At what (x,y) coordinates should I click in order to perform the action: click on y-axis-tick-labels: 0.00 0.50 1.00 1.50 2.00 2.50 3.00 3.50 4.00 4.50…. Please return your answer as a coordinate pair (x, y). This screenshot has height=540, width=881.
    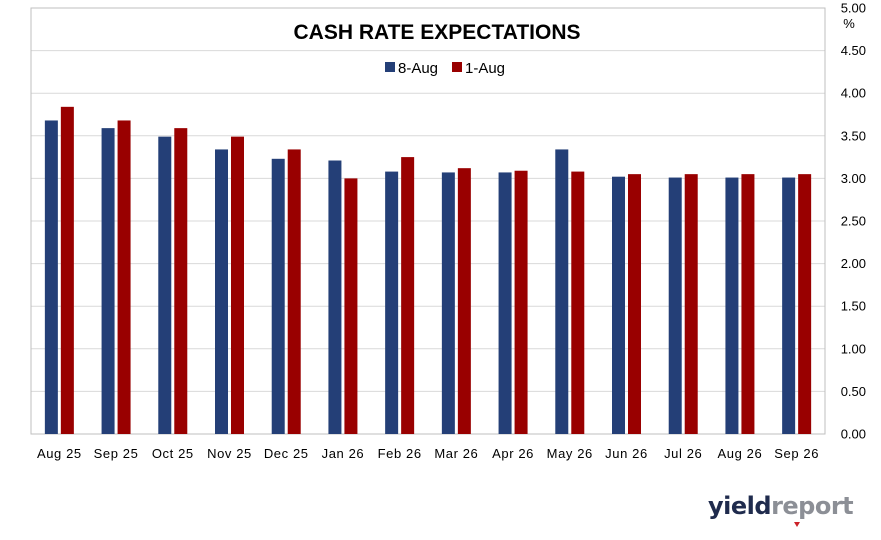
    Looking at the image, I should click on (853, 221).